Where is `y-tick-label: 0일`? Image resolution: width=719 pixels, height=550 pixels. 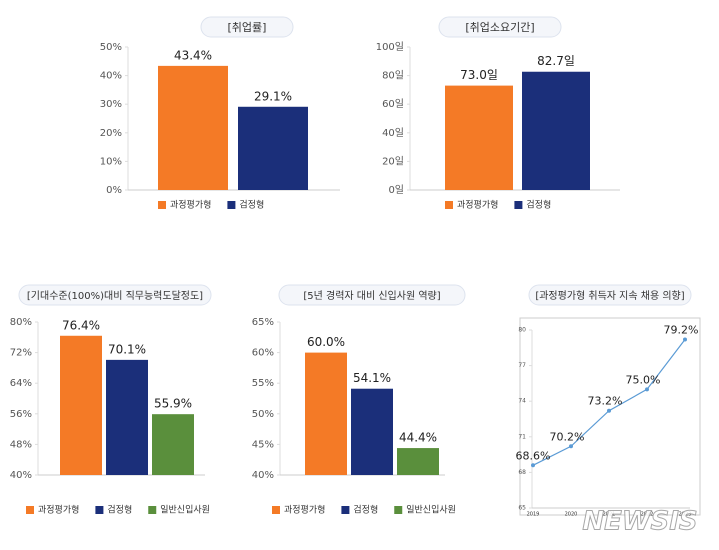 y-tick-label: 0일 is located at coordinates (396, 190).